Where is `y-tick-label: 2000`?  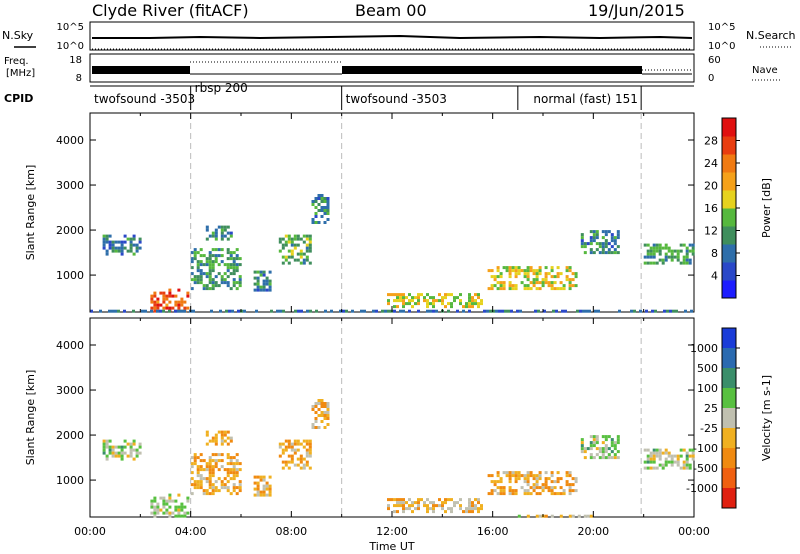
y-tick-label: 2000 is located at coordinates (70, 435).